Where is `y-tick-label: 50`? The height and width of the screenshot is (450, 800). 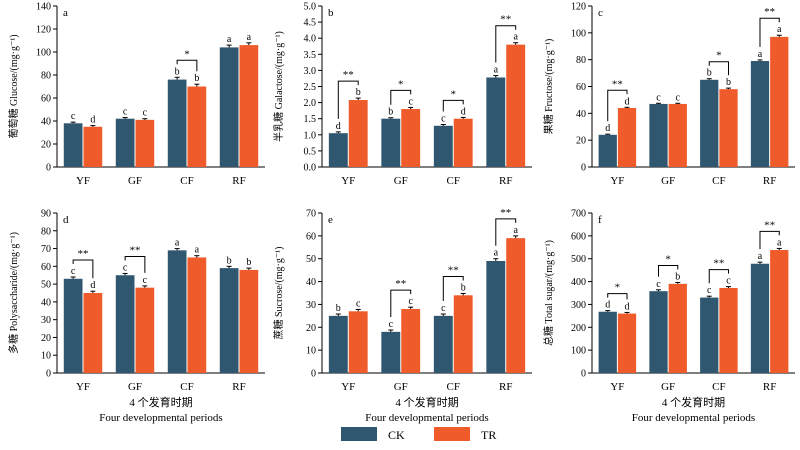 y-tick-label: 50 is located at coordinates (311, 259).